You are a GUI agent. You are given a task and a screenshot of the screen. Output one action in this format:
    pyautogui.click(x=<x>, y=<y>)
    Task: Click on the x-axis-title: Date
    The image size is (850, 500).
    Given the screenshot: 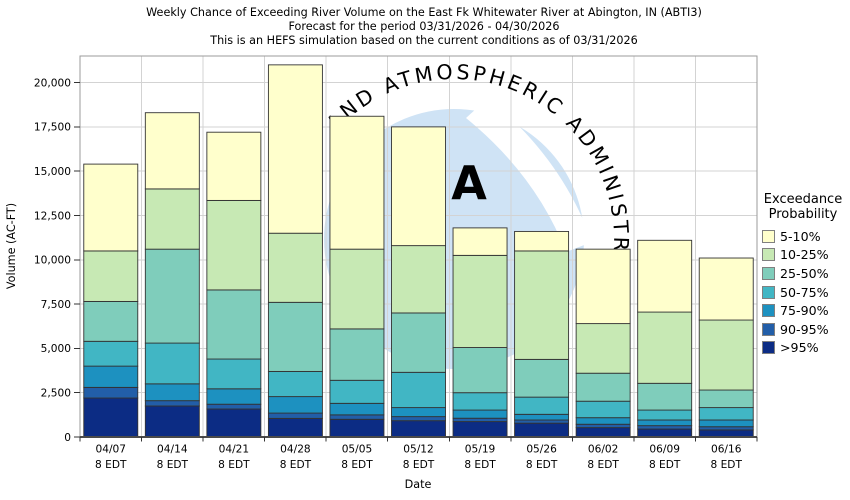 What is the action you would take?
    pyautogui.click(x=418, y=484)
    